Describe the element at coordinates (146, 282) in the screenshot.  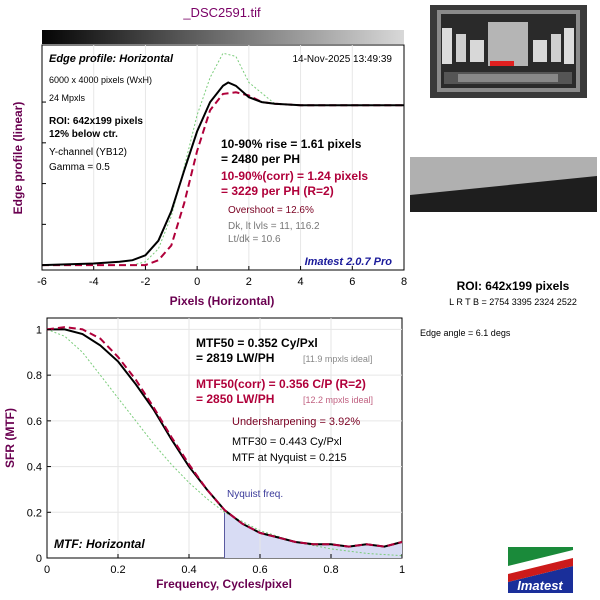
I see `edge-x-tick-label: -2` at that location.